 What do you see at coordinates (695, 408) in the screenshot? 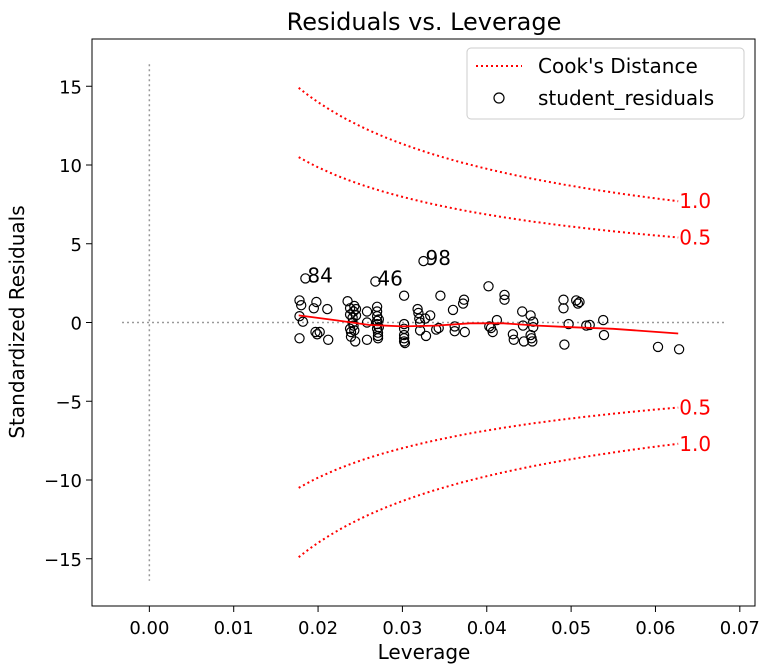
I see `cooks-distance-curve-label: 0.5` at bounding box center [695, 408].